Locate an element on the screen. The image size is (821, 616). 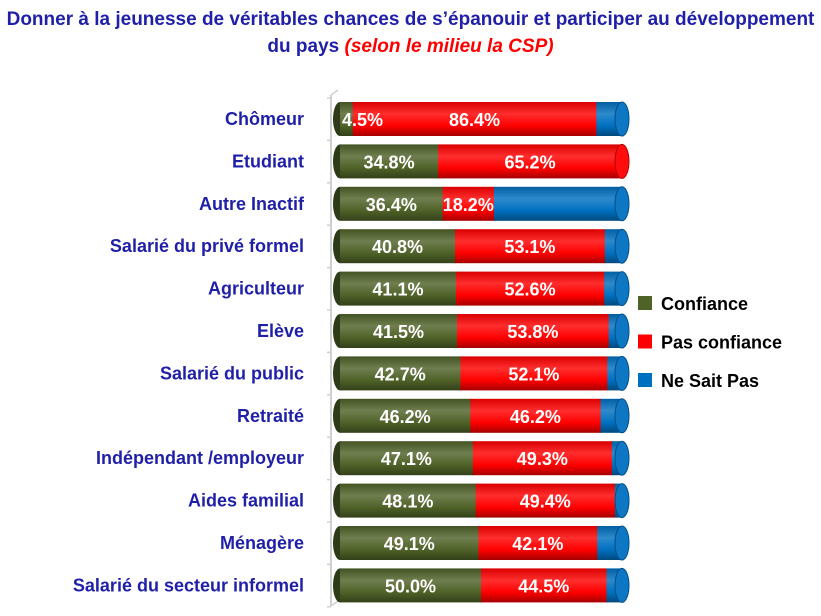
bar-row: 47.1% 49.3% is located at coordinates (481, 458).